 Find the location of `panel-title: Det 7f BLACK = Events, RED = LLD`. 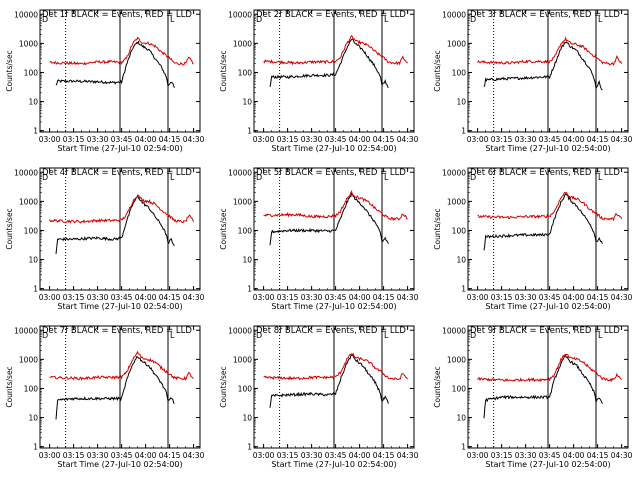

panel-title: Det 7f BLACK = Events, RED = LLD is located at coordinates (117, 331).